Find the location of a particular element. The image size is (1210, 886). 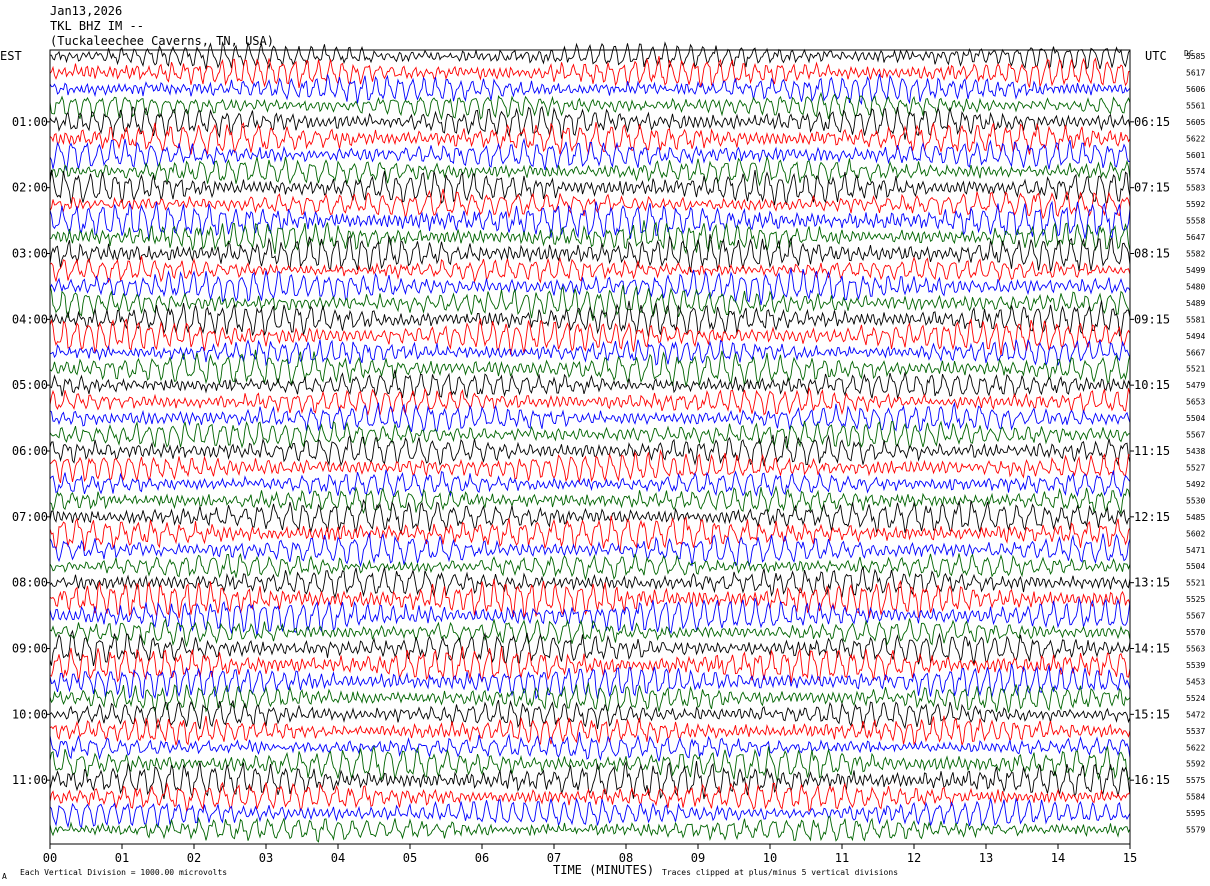

dc-value-label: 5667 is located at coordinates (1195, 352).